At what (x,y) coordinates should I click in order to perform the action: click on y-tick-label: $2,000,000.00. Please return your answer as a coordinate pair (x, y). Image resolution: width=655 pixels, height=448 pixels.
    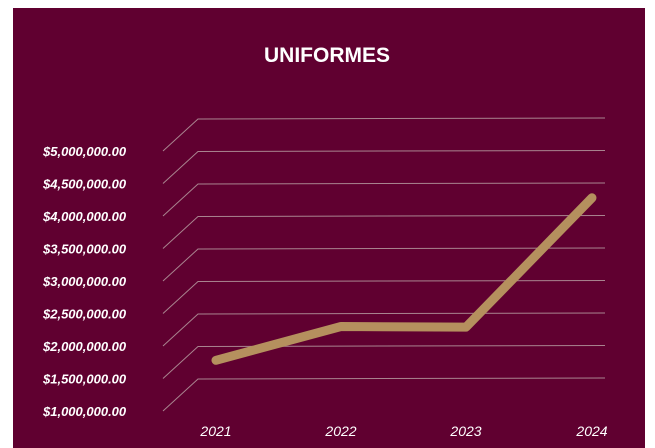
    Looking at the image, I should click on (84, 346).